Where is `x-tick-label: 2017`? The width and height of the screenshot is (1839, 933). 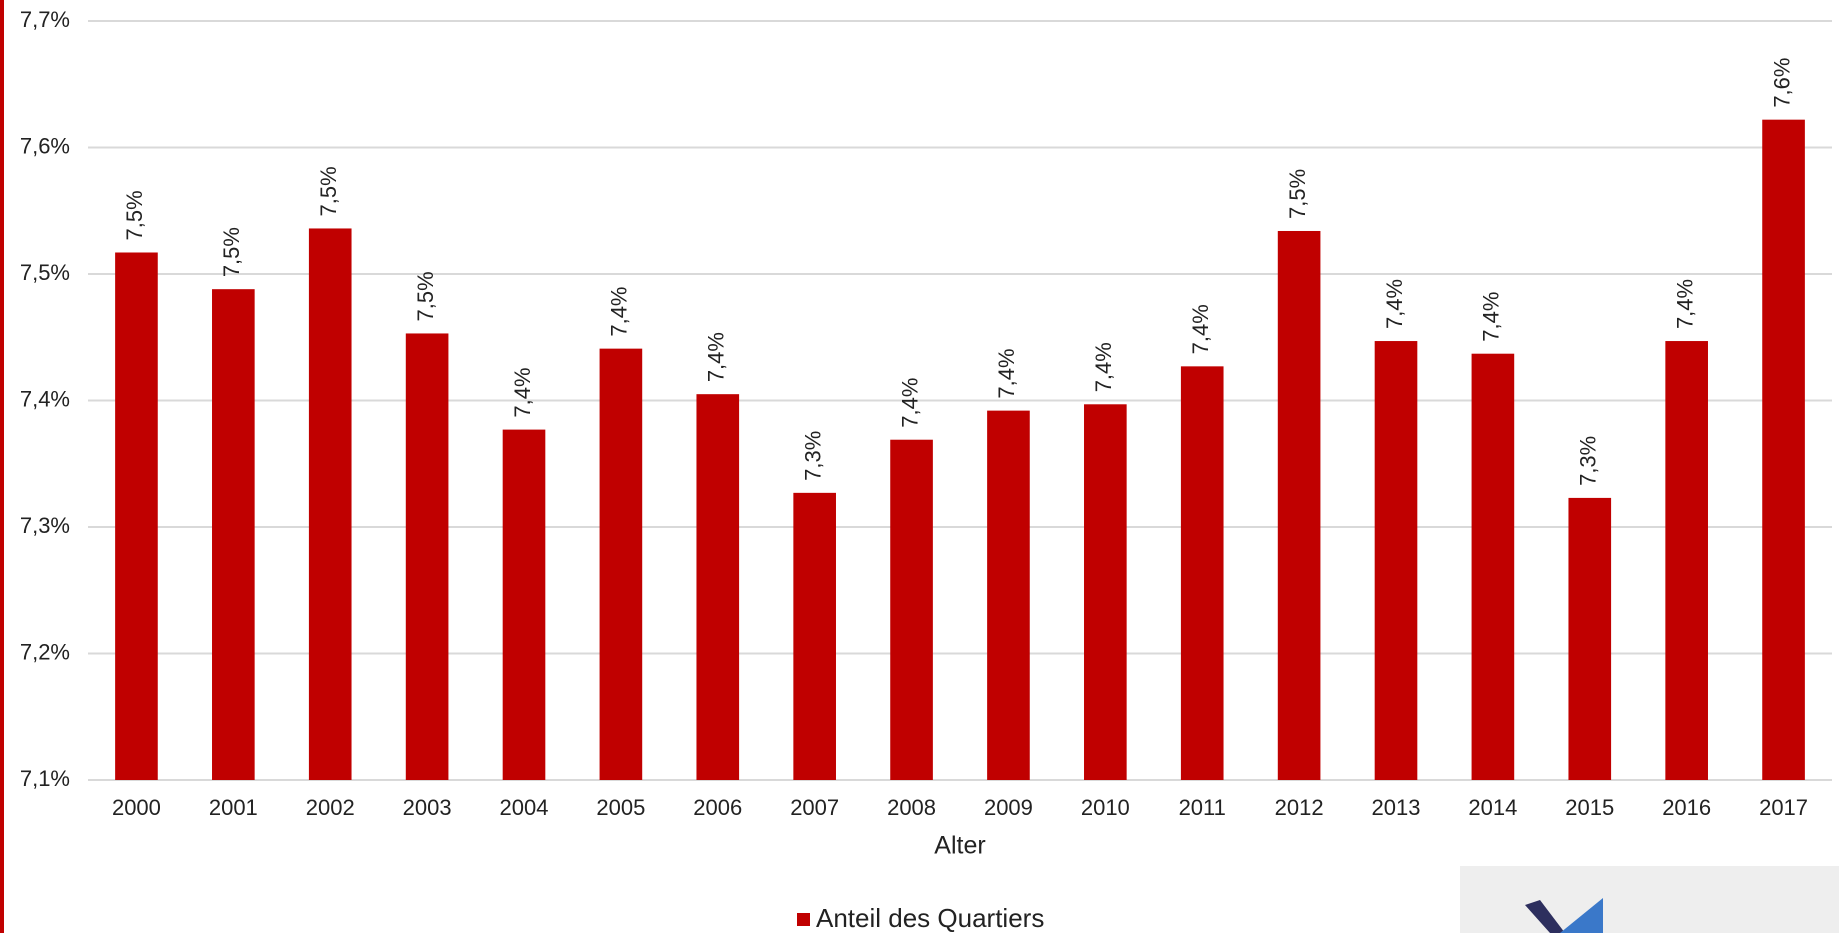 x-tick-label: 2017 is located at coordinates (1783, 807).